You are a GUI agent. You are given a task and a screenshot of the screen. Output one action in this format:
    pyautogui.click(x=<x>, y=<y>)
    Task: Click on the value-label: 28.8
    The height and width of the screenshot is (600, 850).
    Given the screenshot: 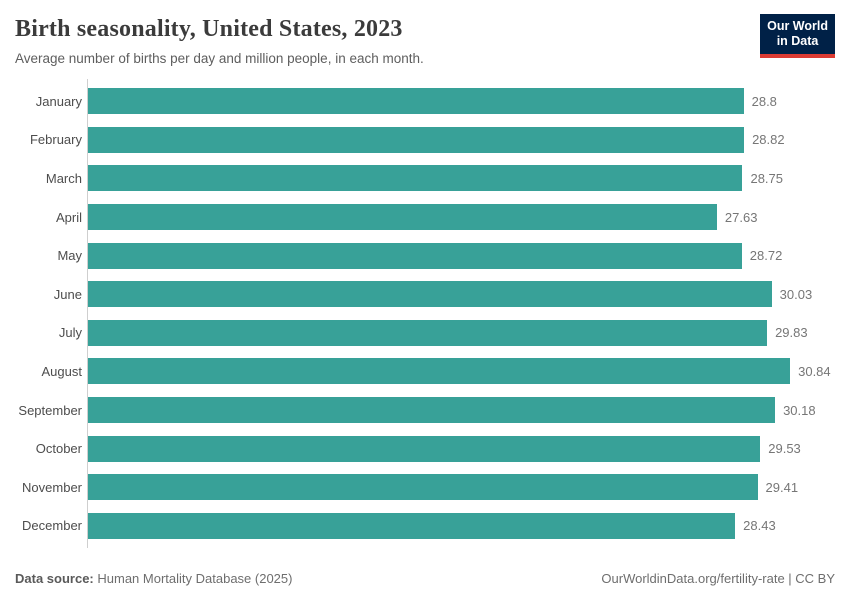 What is the action you would take?
    pyautogui.click(x=764, y=101)
    